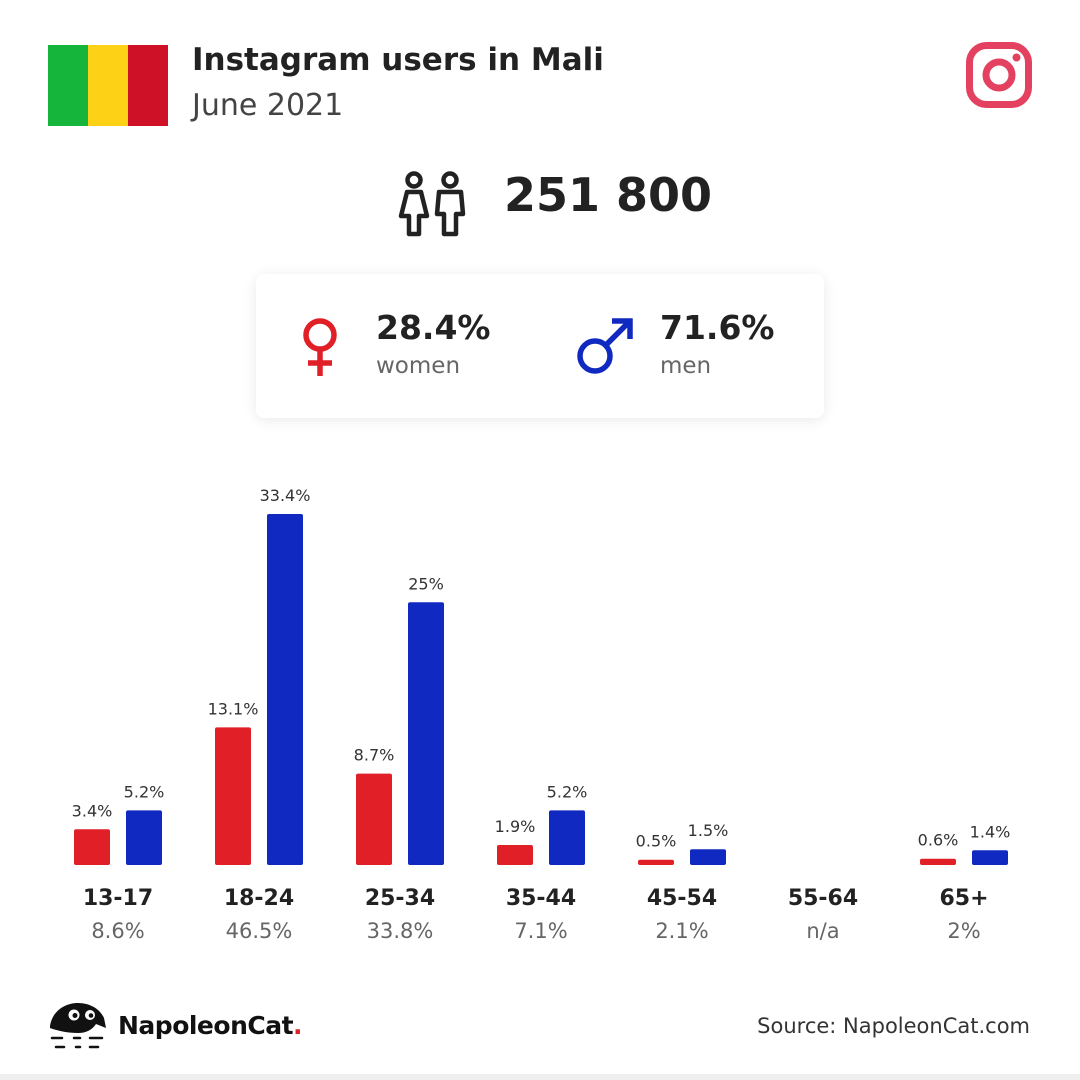 This screenshot has height=1080, width=1080. What do you see at coordinates (515, 826) in the screenshot?
I see `data-label-women-35-44: 1.9%` at bounding box center [515, 826].